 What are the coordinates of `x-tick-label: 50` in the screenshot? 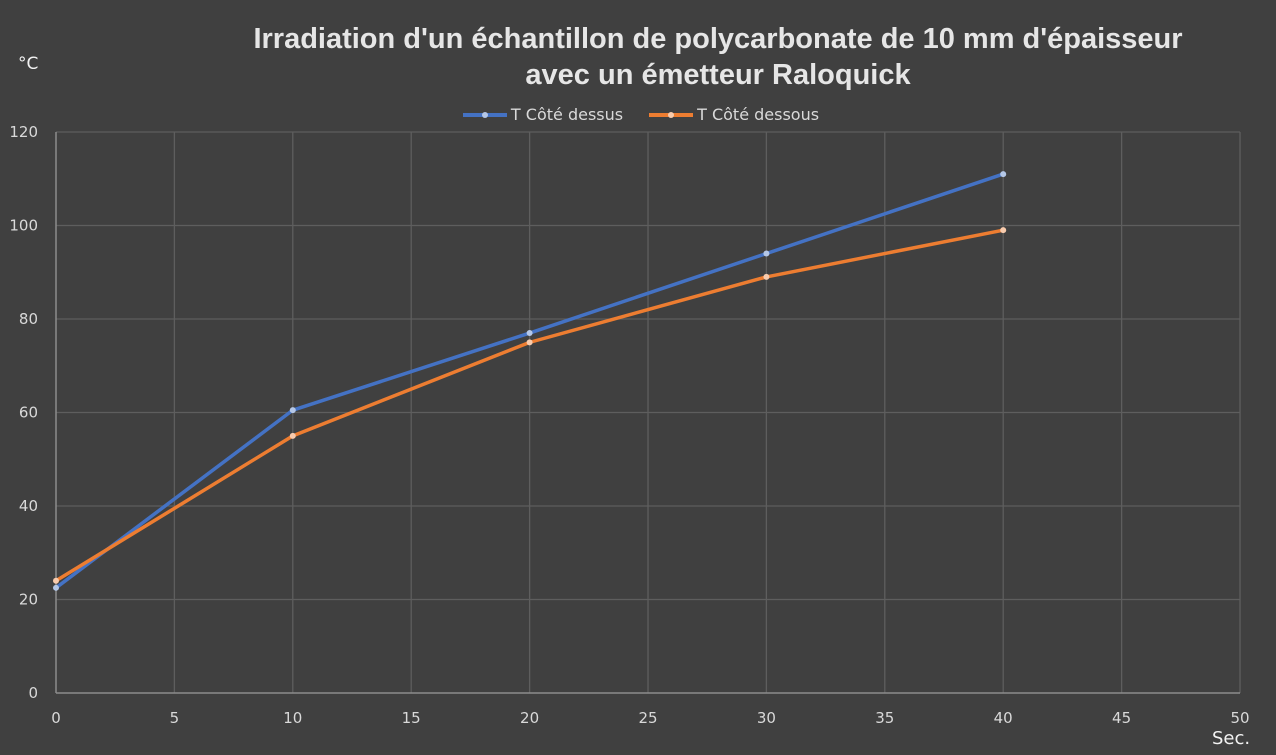 It's located at (1239, 718).